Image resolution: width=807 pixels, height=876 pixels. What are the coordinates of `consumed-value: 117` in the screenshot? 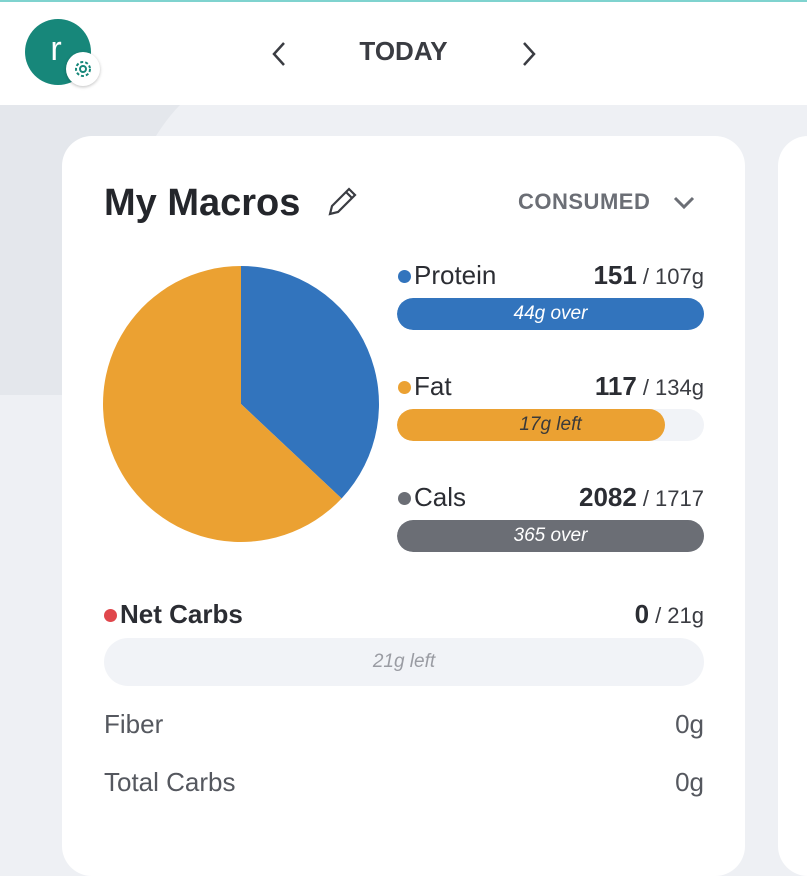 It's located at (615, 386).